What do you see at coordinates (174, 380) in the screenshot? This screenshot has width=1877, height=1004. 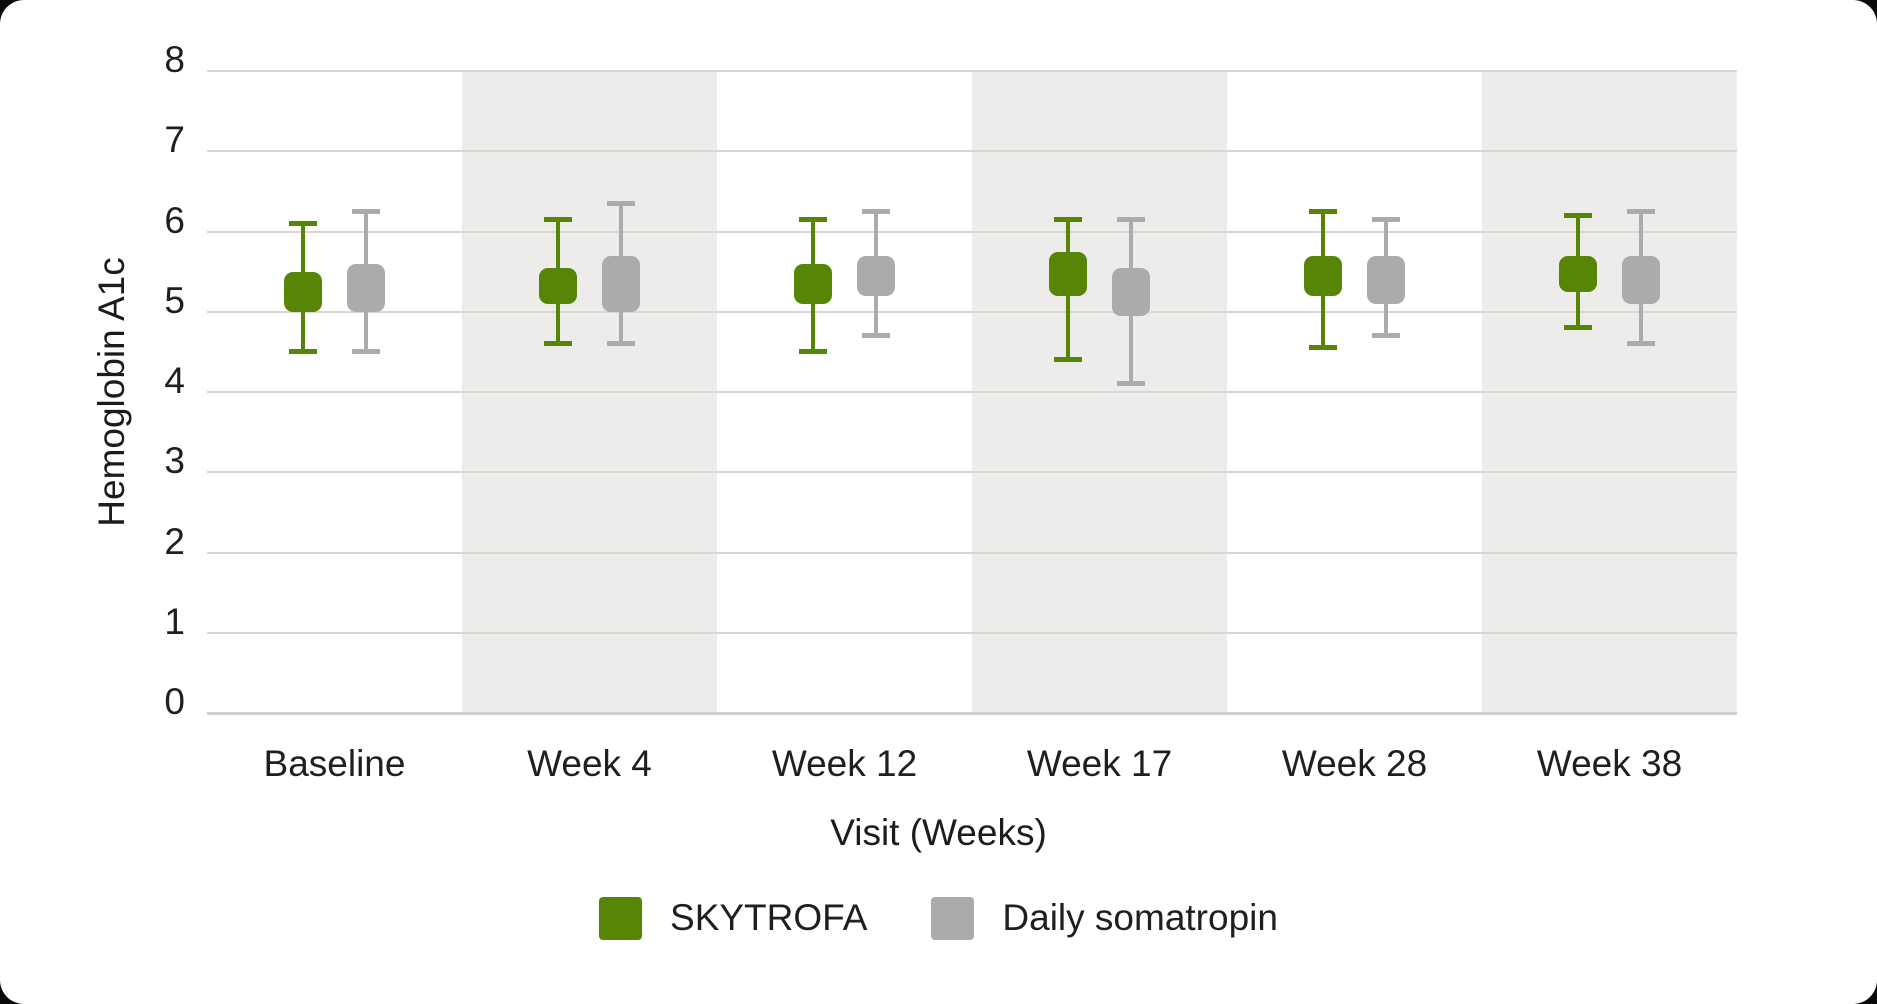 I see `y-tick-label: 4` at bounding box center [174, 380].